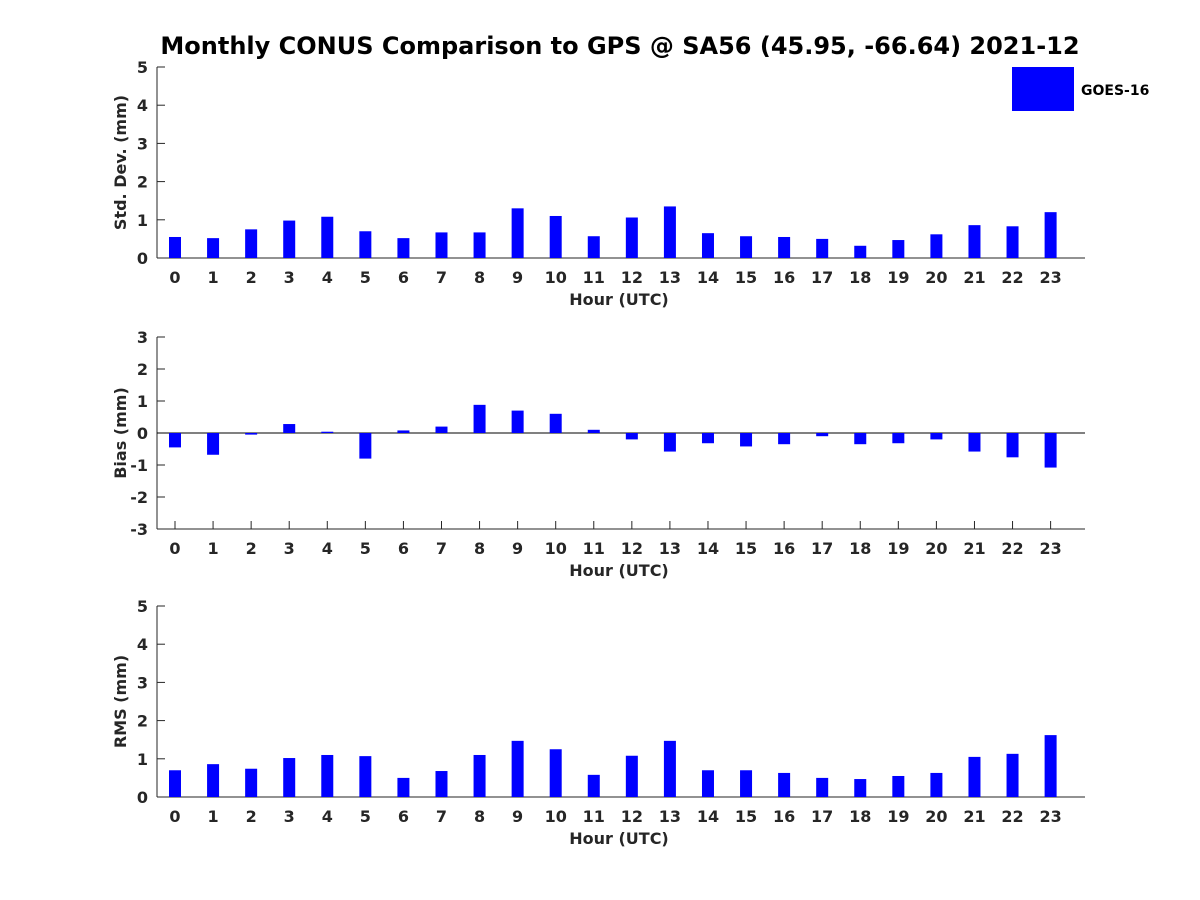  I want to click on bias-x-tick-label: 19, so click(898, 548).